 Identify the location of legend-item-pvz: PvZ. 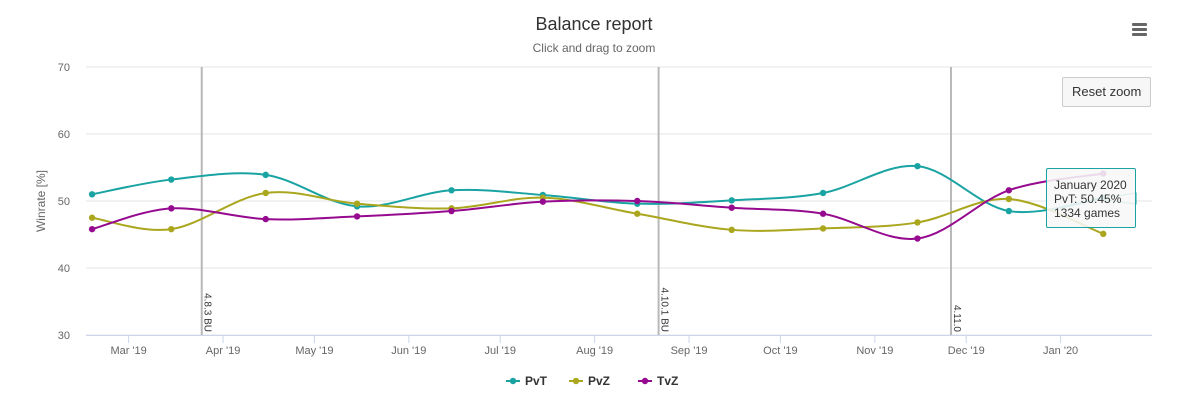
(599, 381).